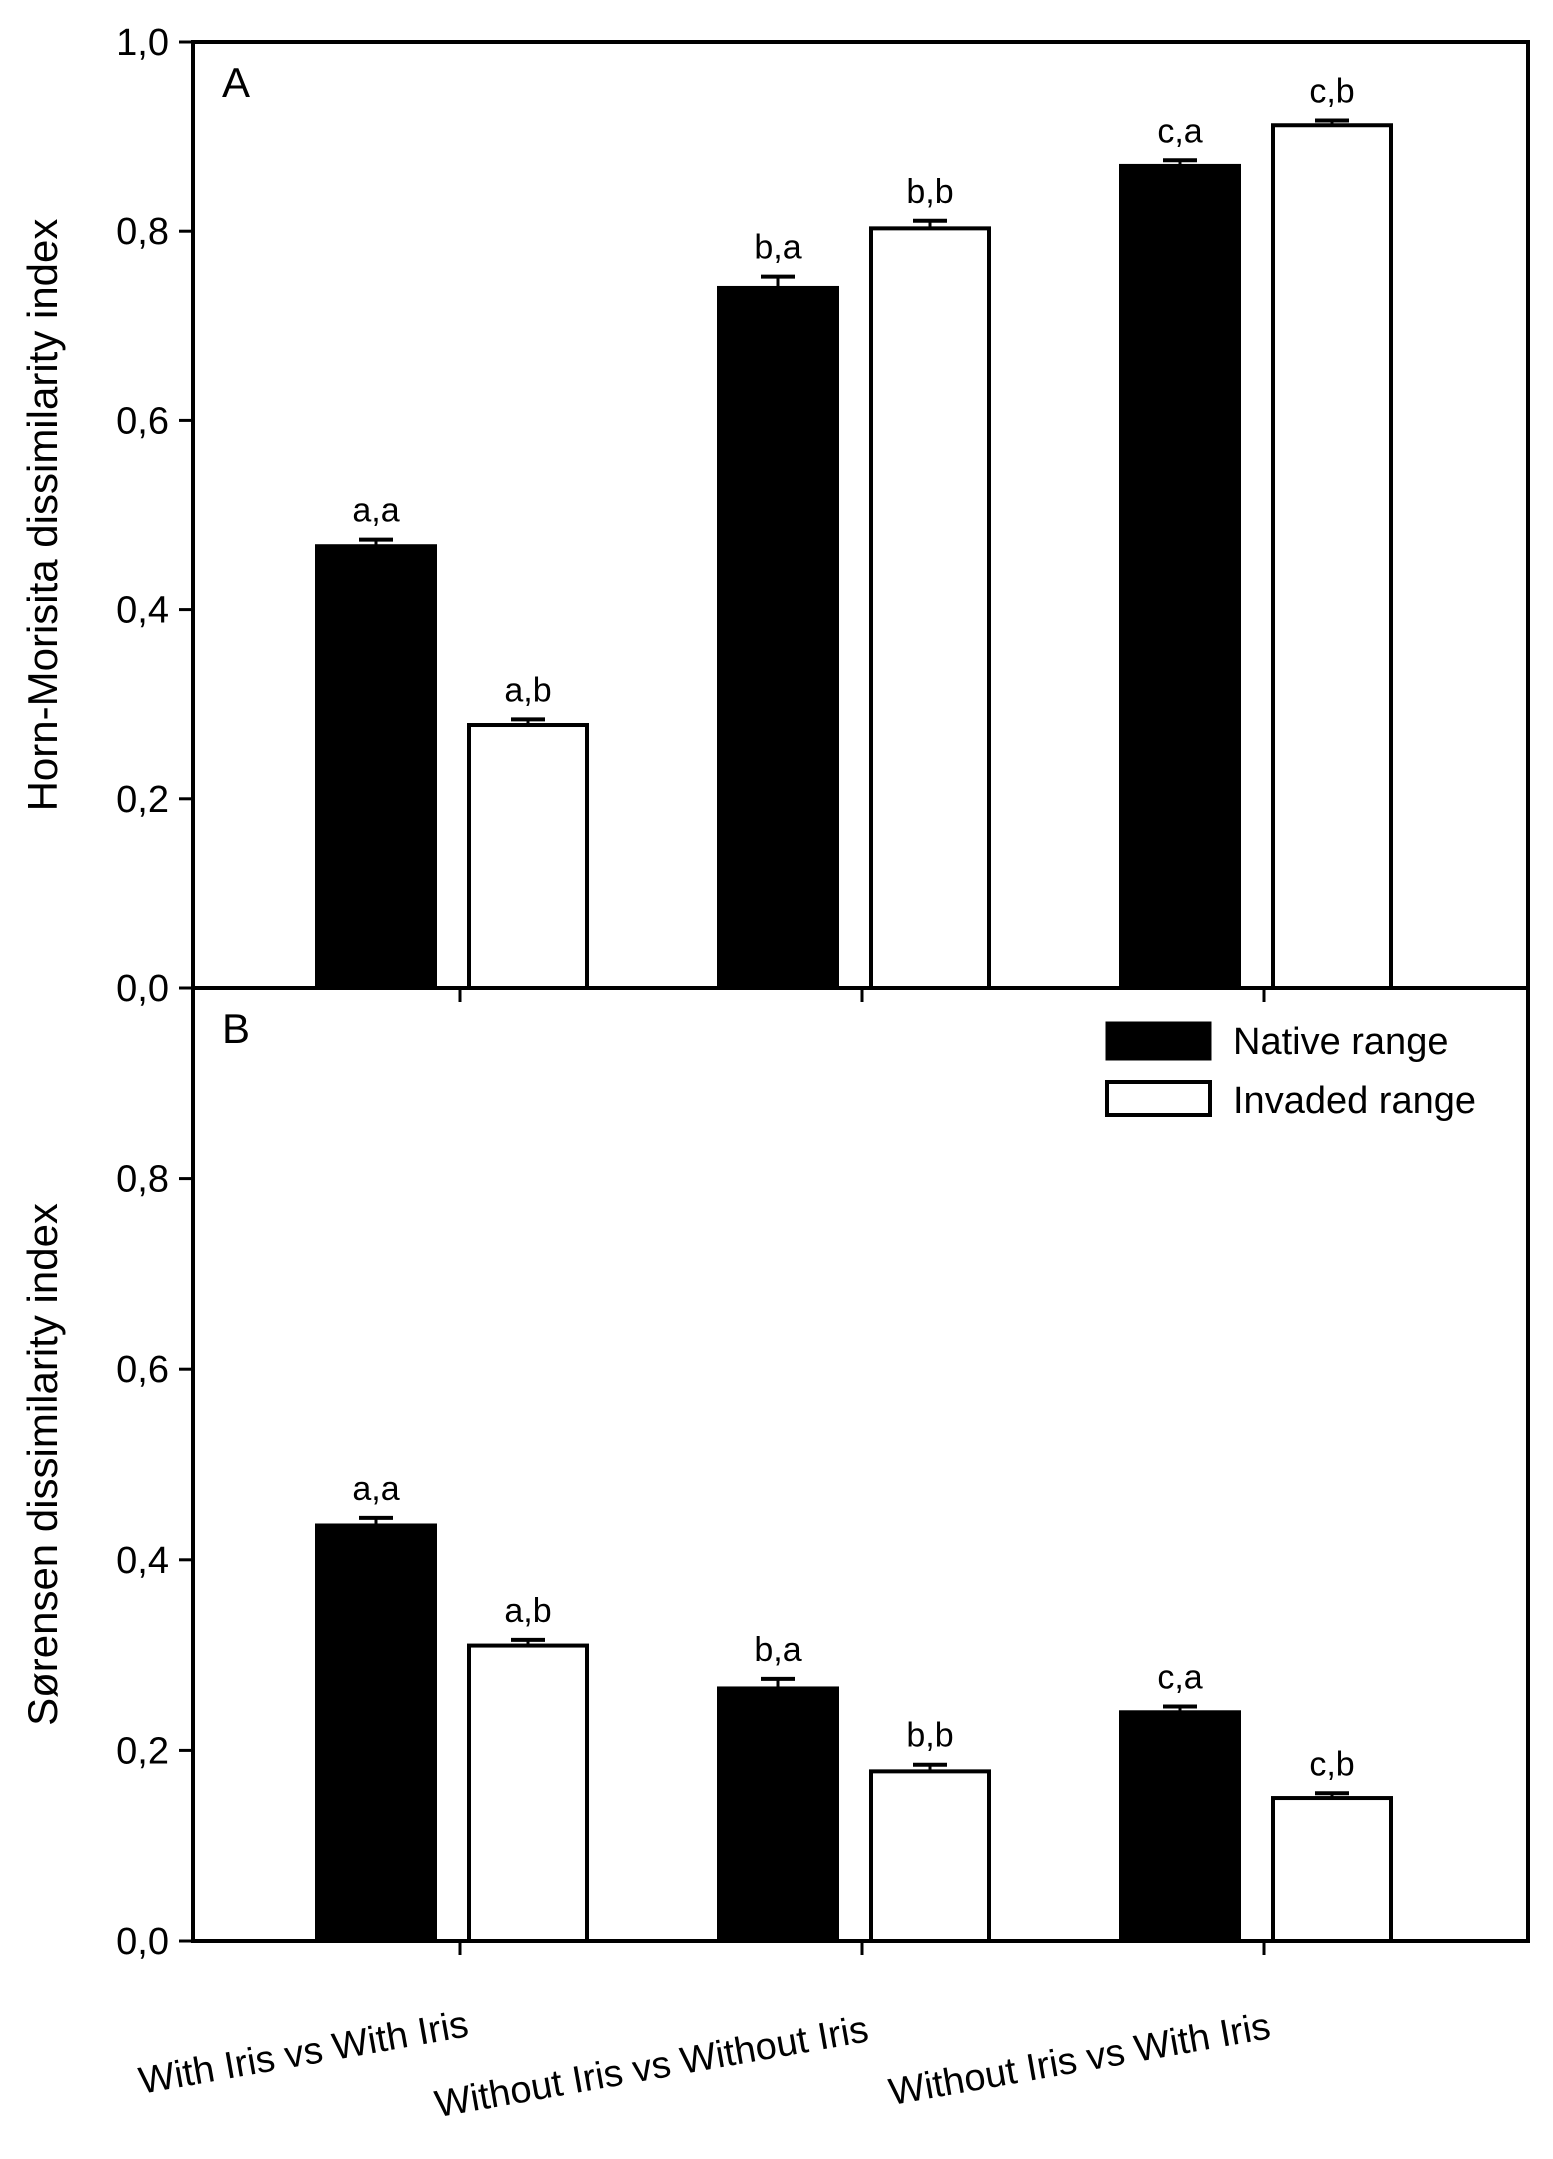 The image size is (1553, 2159). Describe the element at coordinates (142, 800) in the screenshot. I see `y-tick-label-a: 0,2` at that location.